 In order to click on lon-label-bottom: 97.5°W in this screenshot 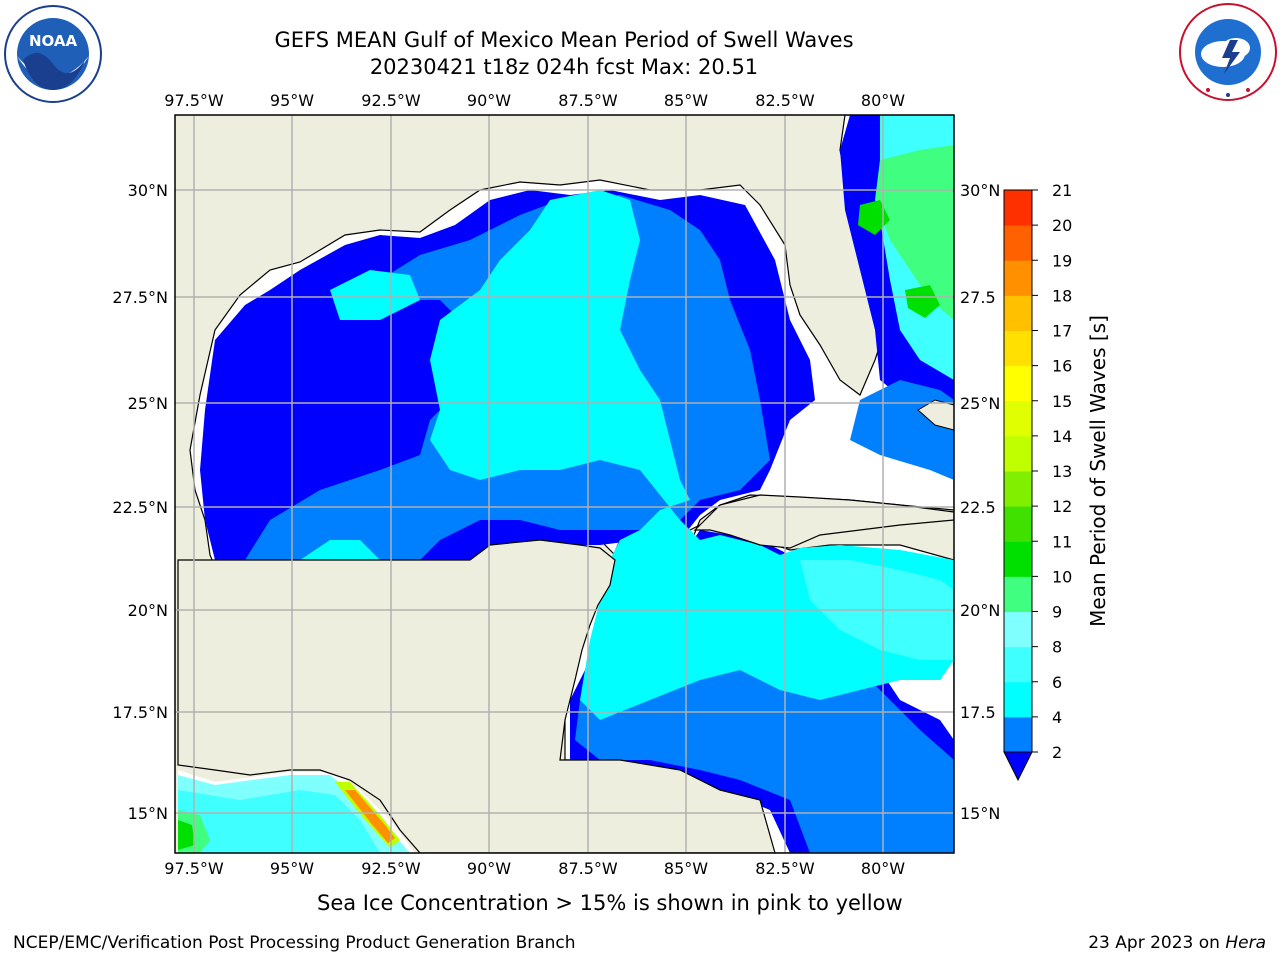, I will do `click(194, 868)`.